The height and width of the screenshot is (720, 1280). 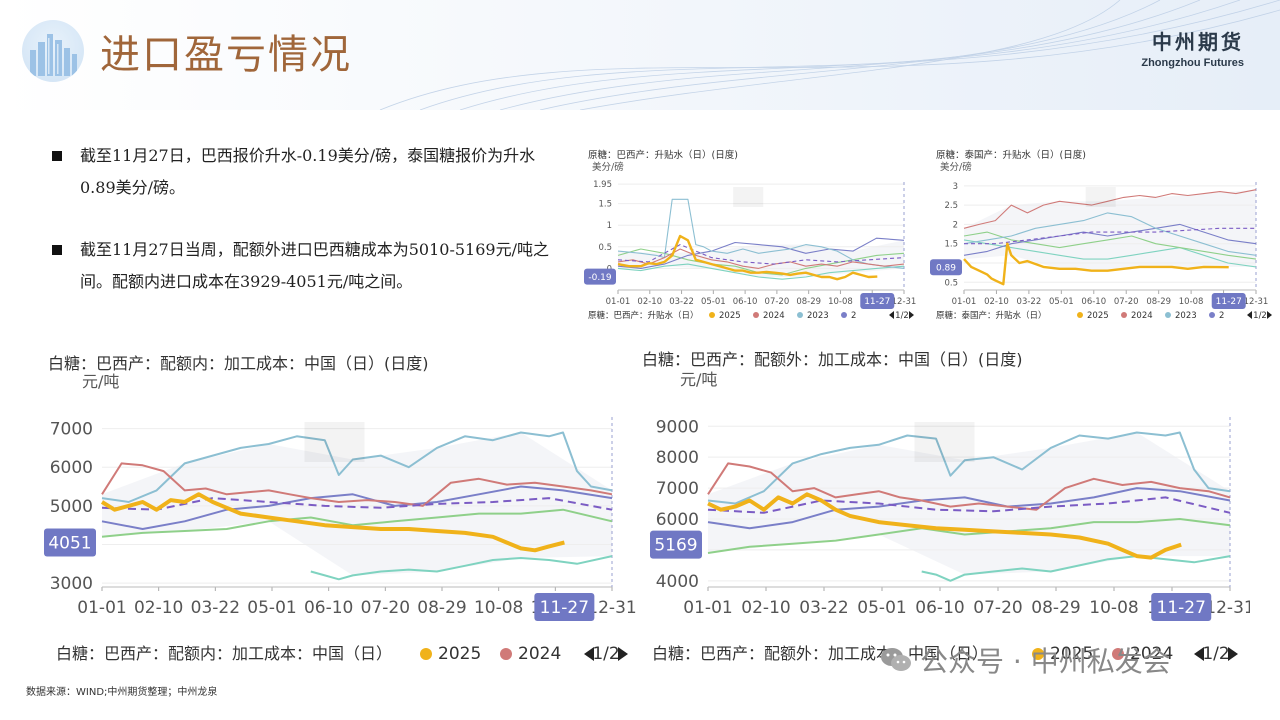 What do you see at coordinates (823, 608) in the screenshot?
I see `x-tick-label: 03-22` at bounding box center [823, 608].